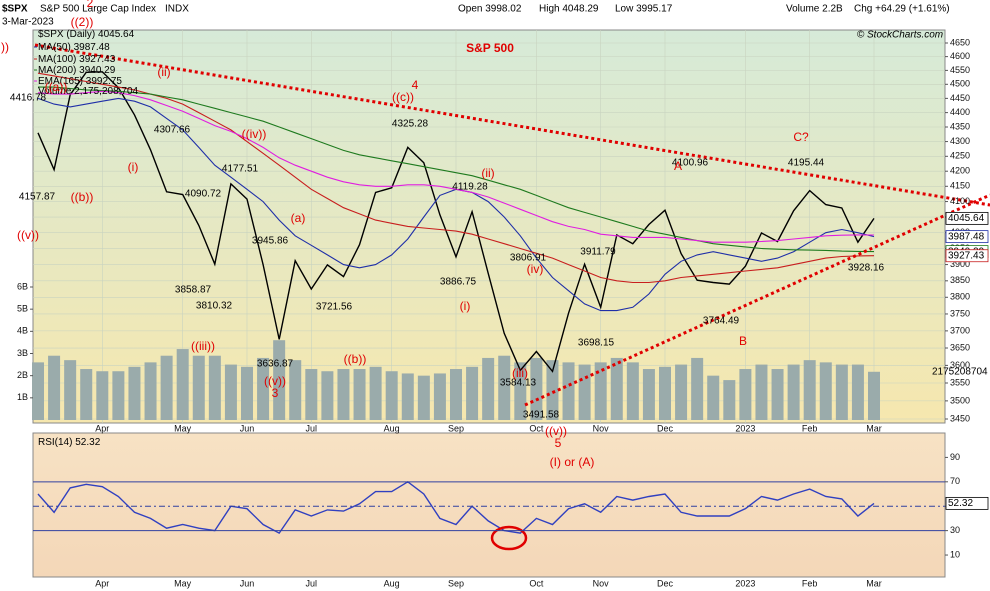  Describe the element at coordinates (77, 59) in the screenshot. I see `legend-entry: MA(100) 3927.43` at that location.